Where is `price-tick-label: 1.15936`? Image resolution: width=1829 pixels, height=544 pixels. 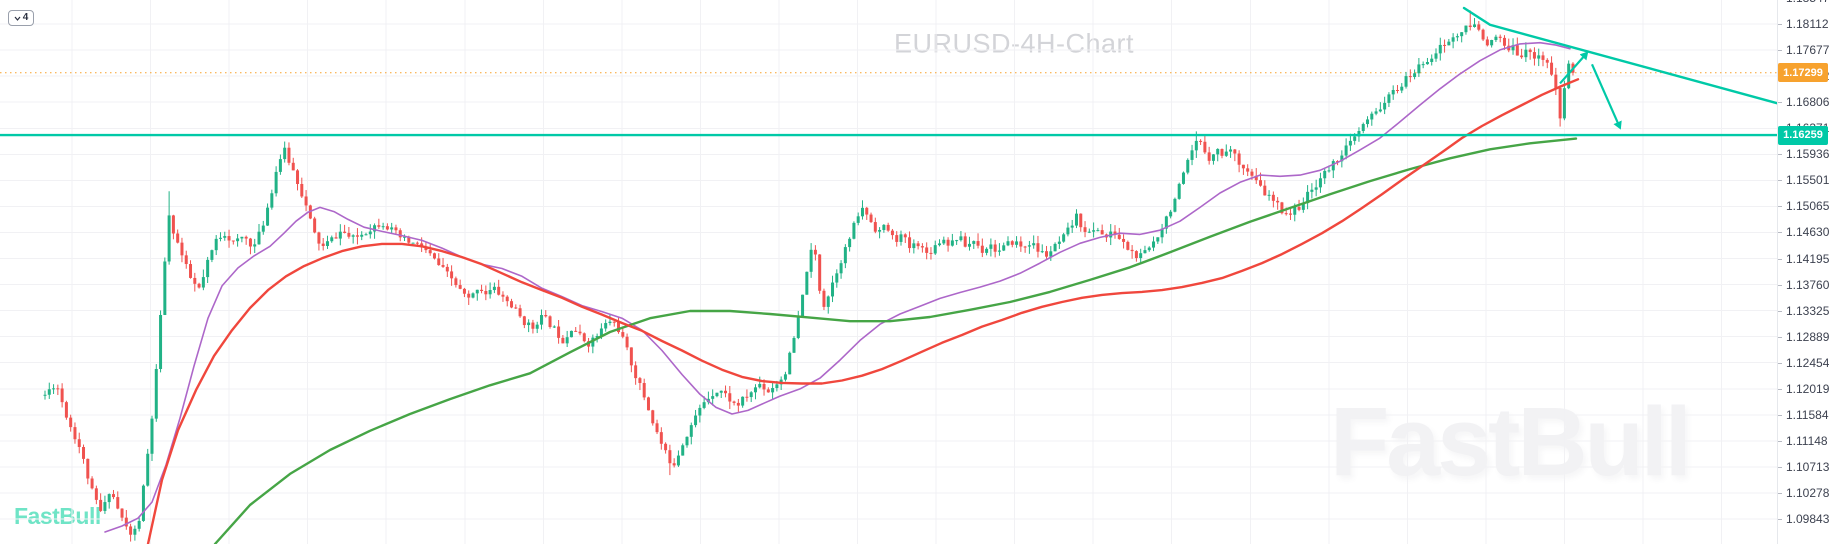 price-tick-label: 1.15936 is located at coordinates (1807, 154).